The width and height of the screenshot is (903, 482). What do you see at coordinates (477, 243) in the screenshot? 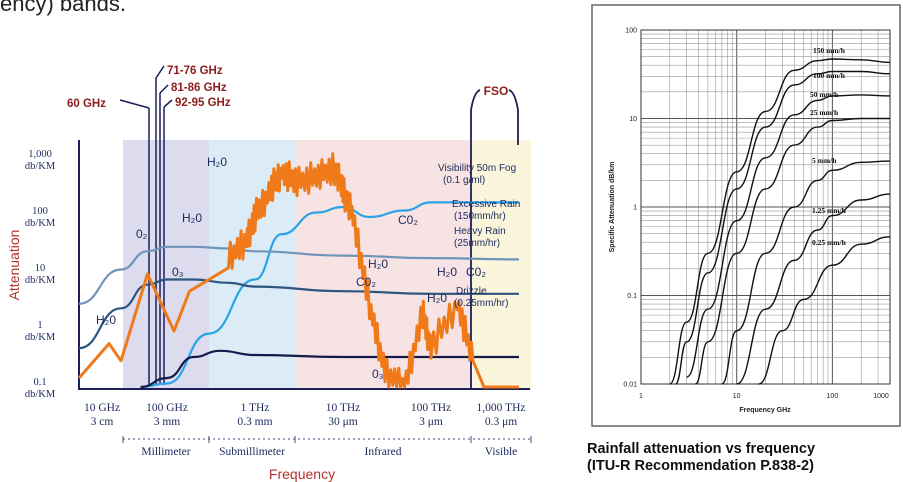
I see `legend-heavy-line2: (25mm/hr)` at bounding box center [477, 243].